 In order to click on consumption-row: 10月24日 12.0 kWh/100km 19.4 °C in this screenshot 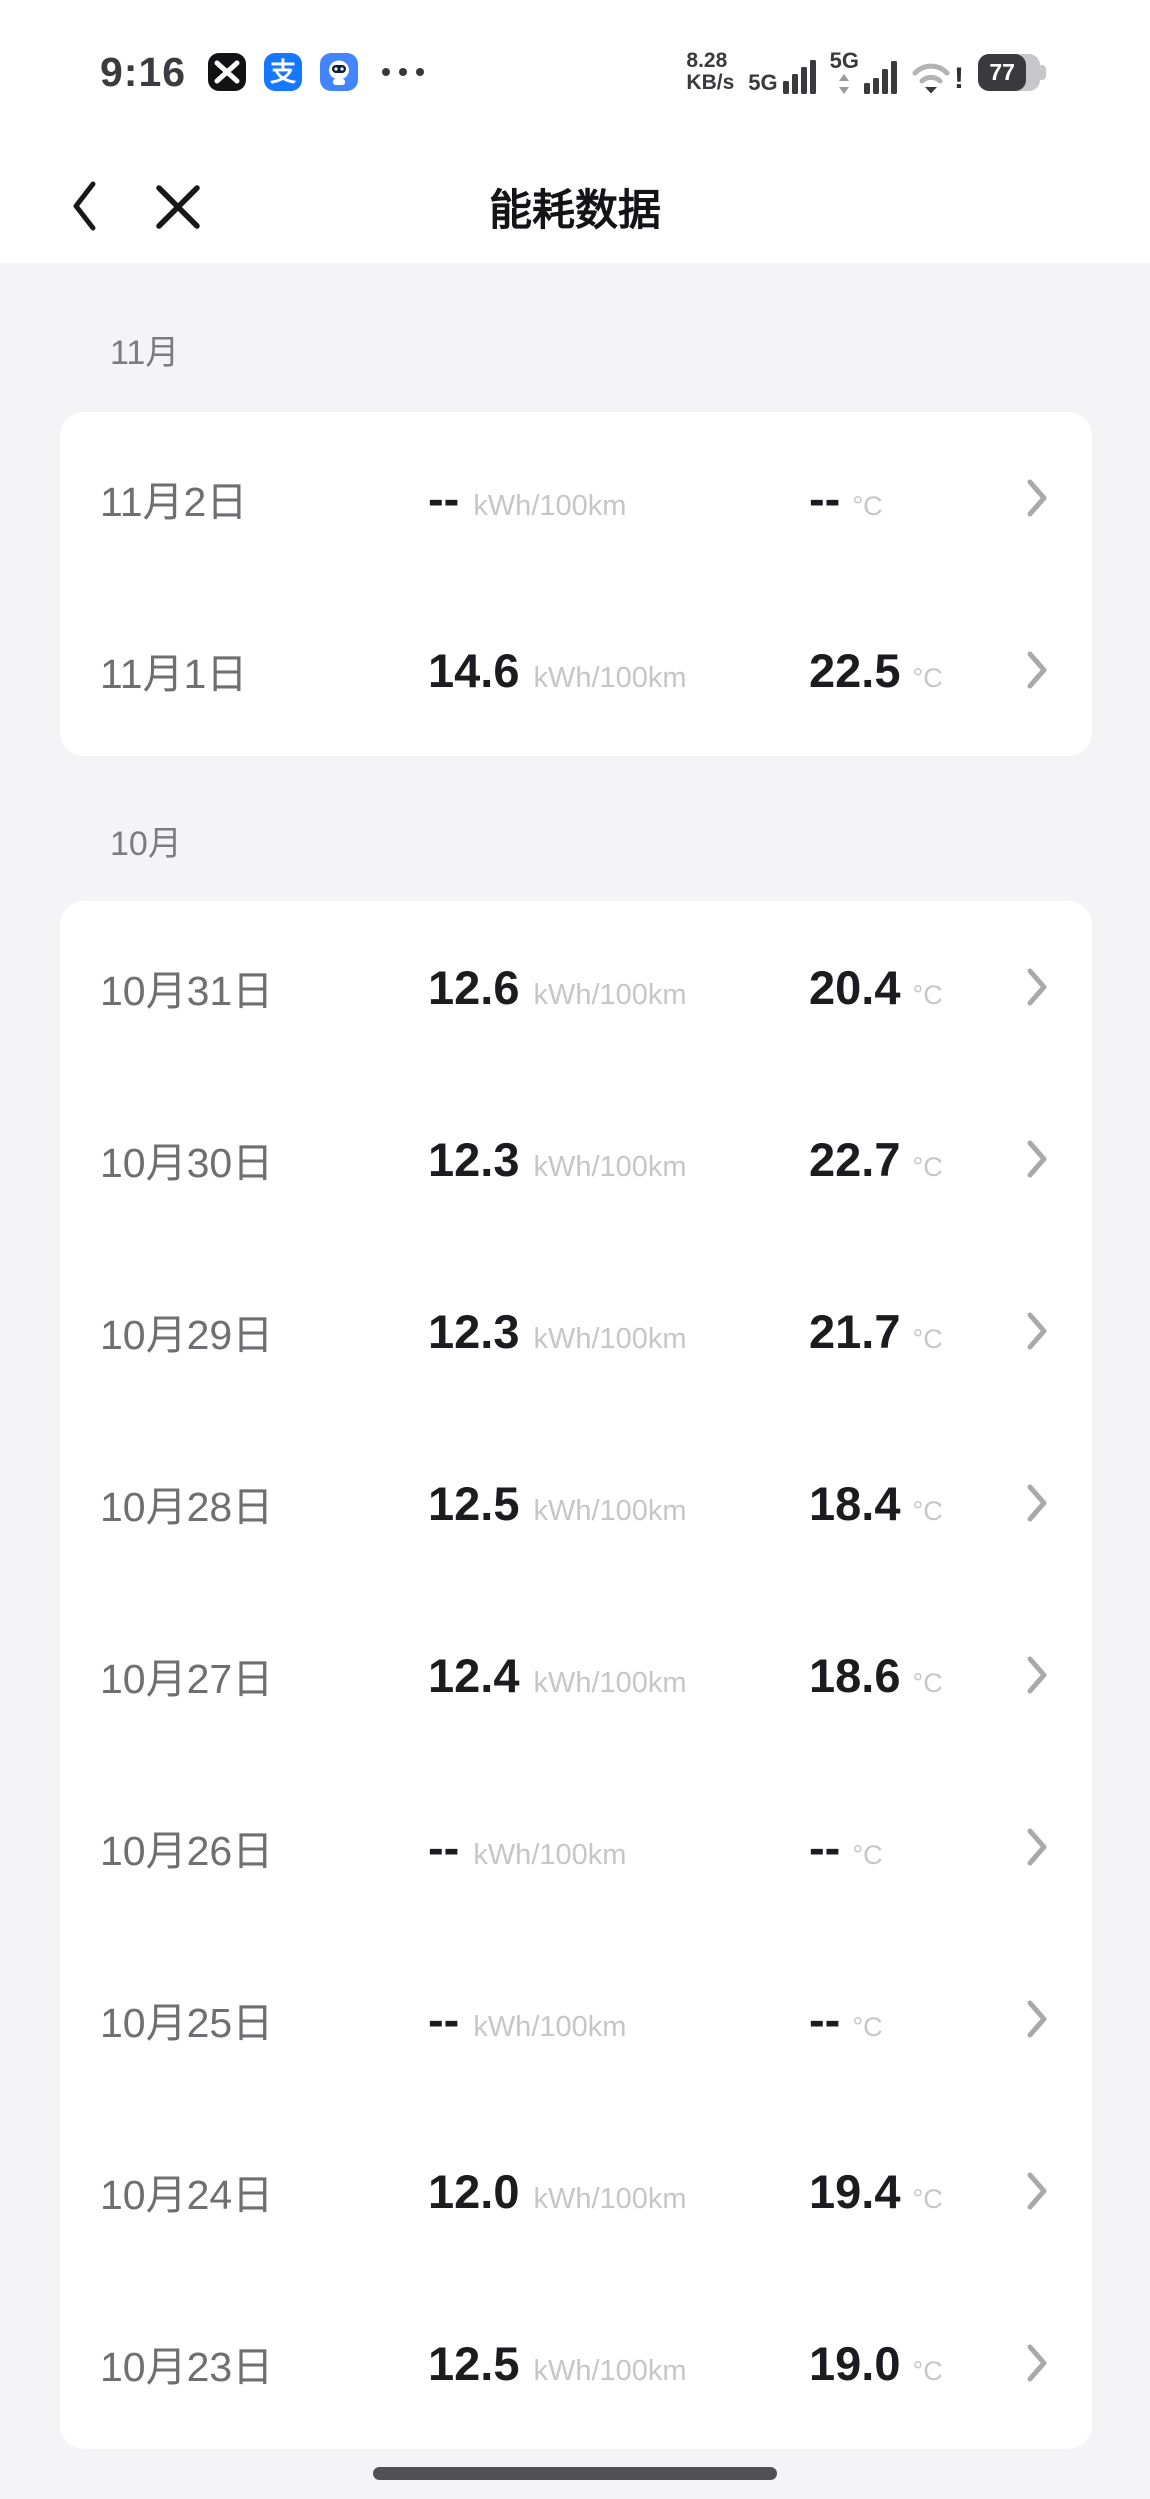, I will do `click(576, 2191)`.